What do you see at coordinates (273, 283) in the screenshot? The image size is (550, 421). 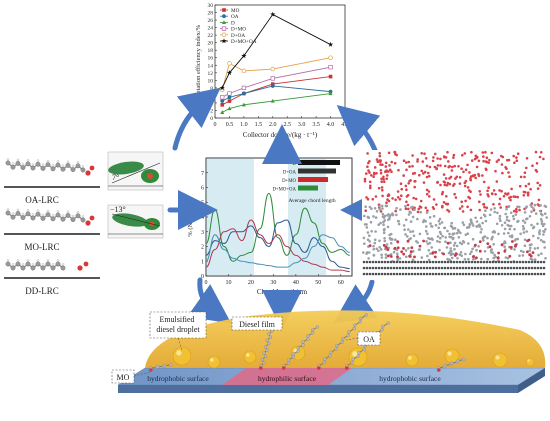 I see `mid-x-tick-label: 30` at bounding box center [273, 283].